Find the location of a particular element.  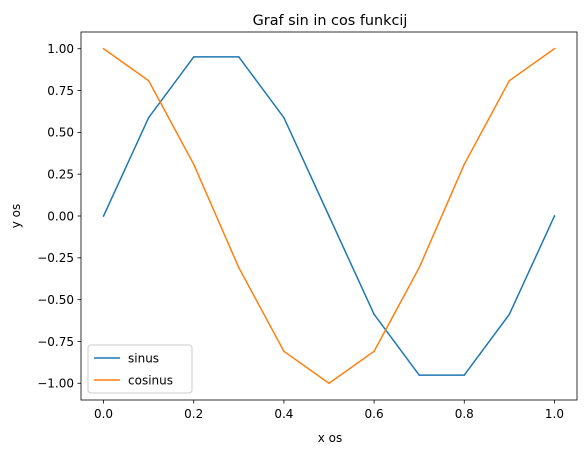

y-tick-label: −0.25 is located at coordinates (55, 258).